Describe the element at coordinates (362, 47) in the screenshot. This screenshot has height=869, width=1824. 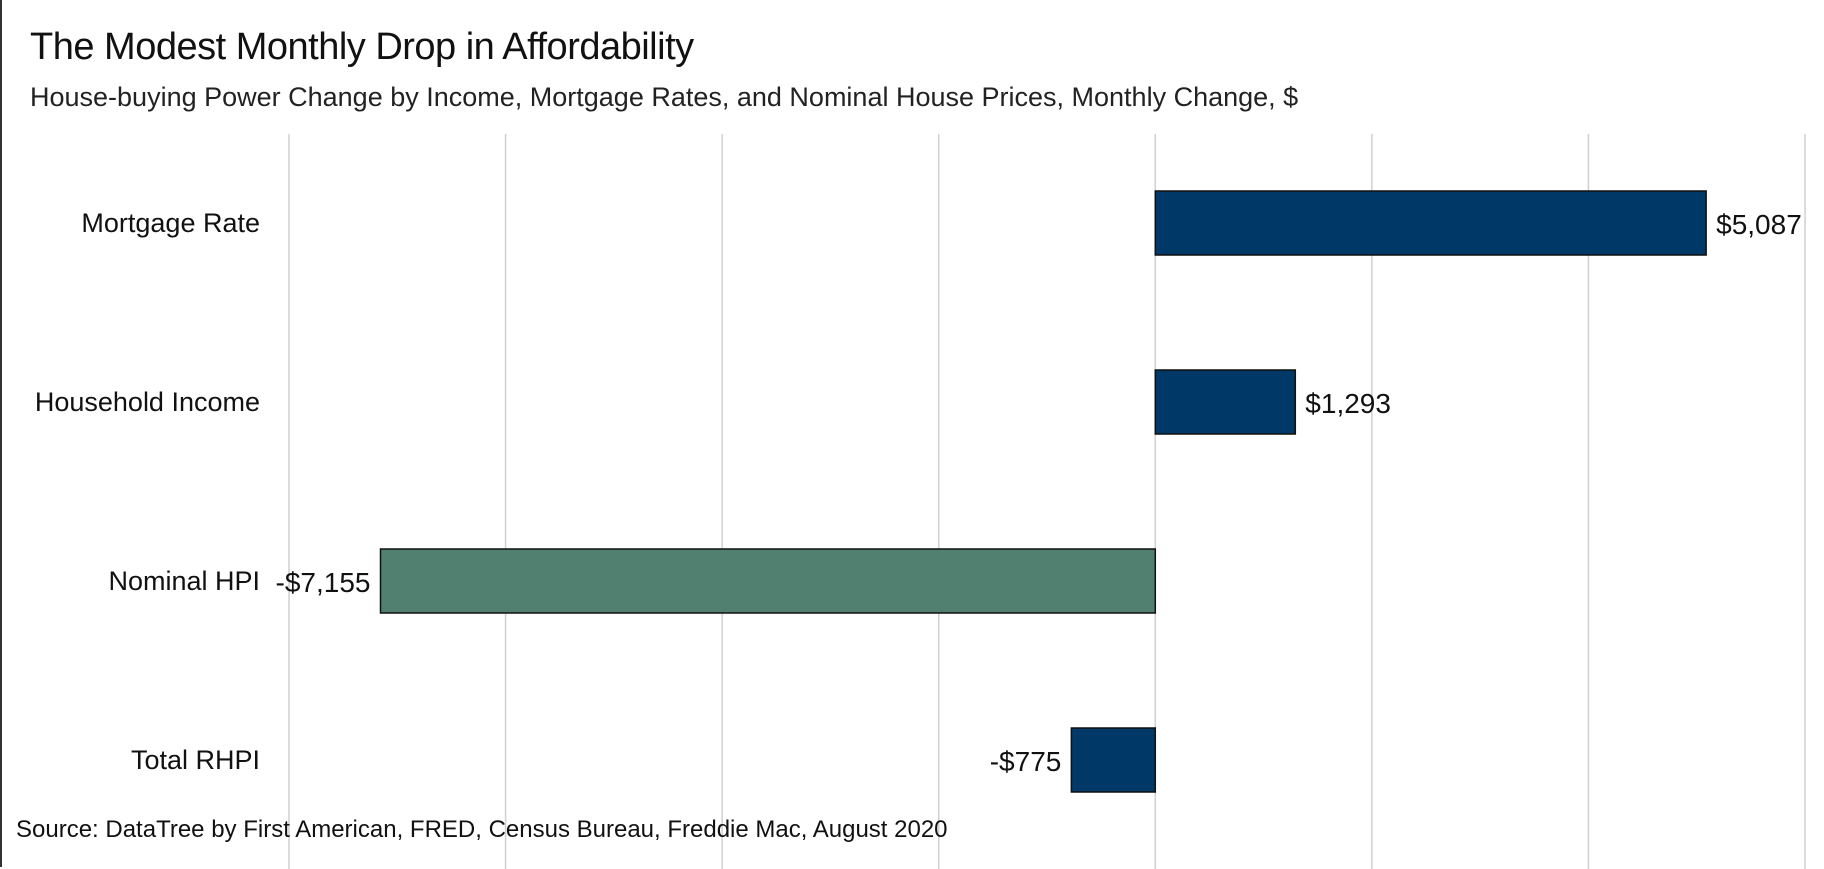
I see `chart-title: The Modest Monthly Drop in Affordability` at that location.